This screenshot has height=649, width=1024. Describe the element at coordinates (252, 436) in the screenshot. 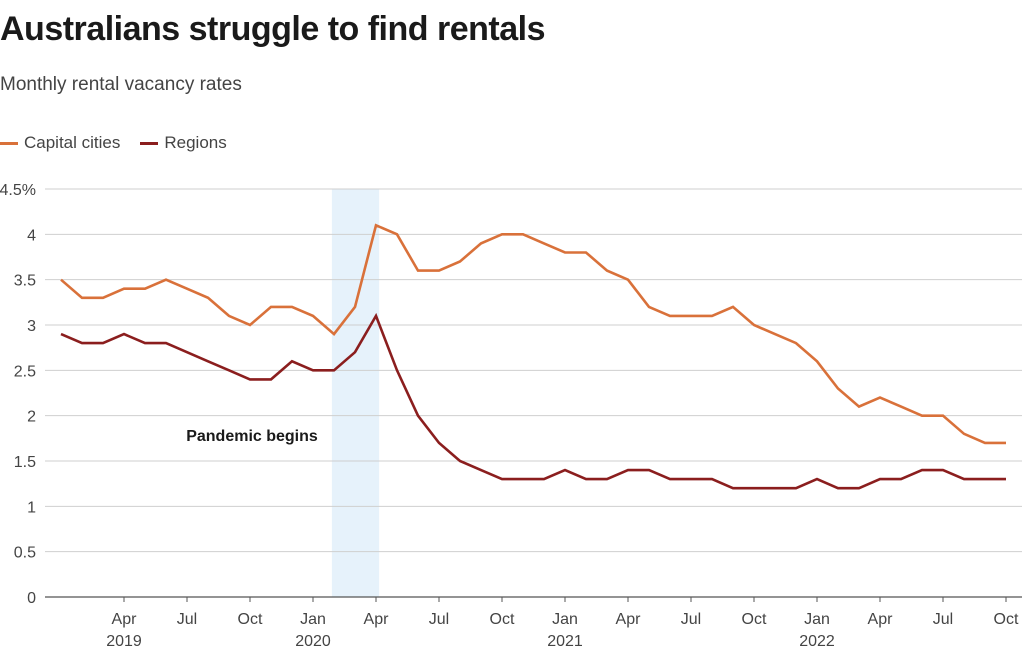

I see `pandemic-annotation-label: Pandemic begins` at that location.